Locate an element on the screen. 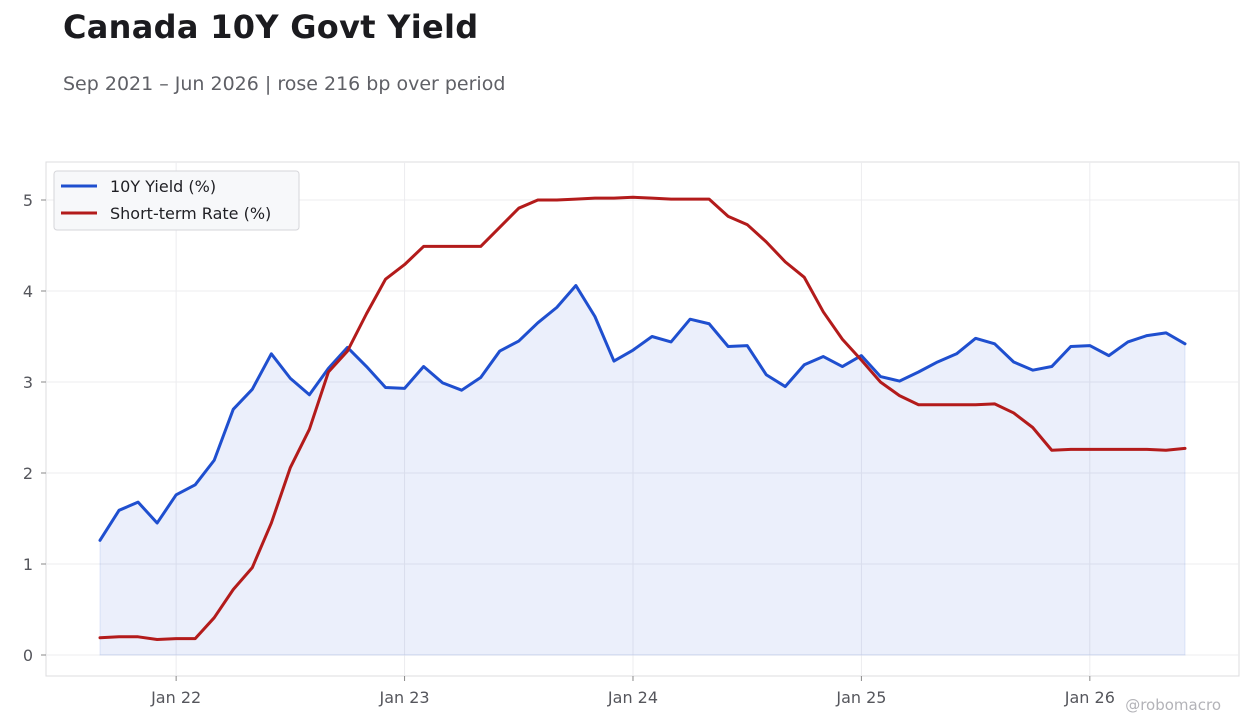  x-tick-label: Jan 23 is located at coordinates (404, 697).